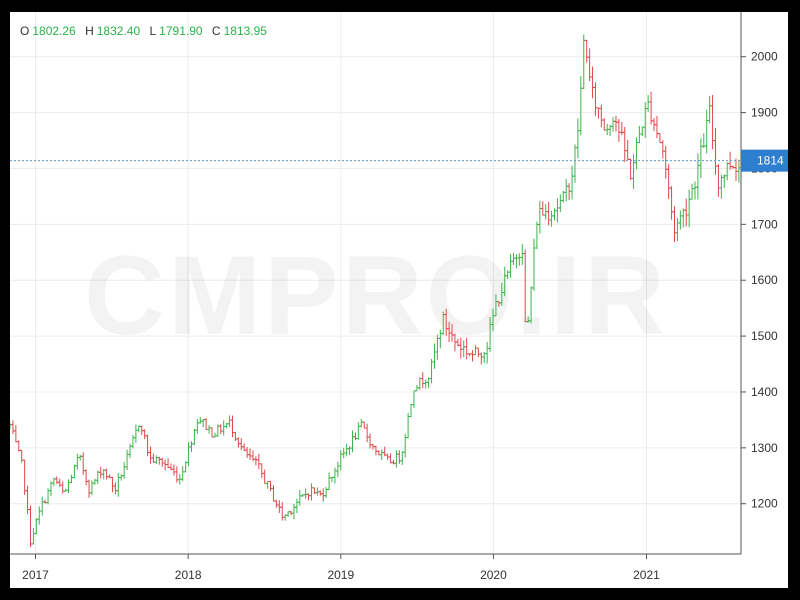  What do you see at coordinates (216, 31) in the screenshot?
I see `close-label: C` at bounding box center [216, 31].